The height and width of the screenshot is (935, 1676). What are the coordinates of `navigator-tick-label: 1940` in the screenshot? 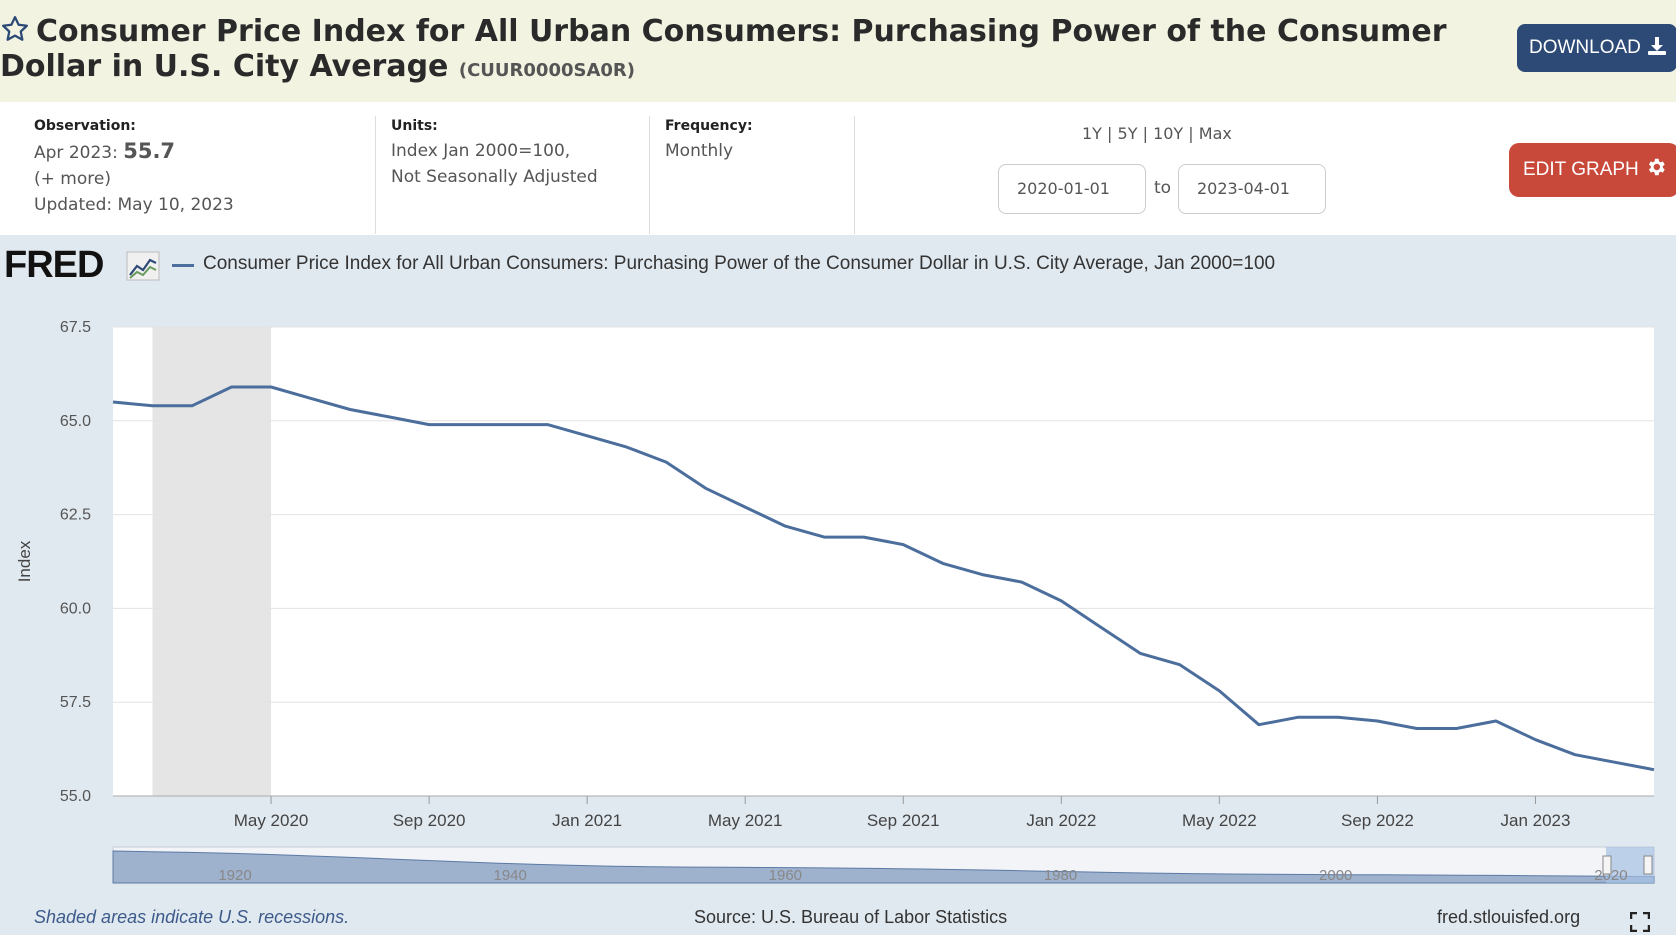 It's located at (509, 875).